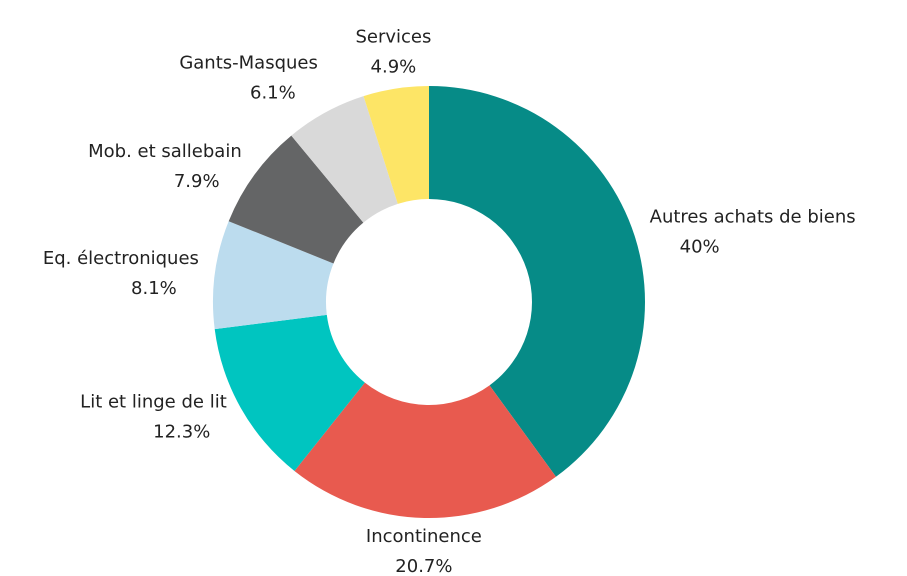 This screenshot has height=576, width=907. Describe the element at coordinates (393, 37) in the screenshot. I see `slice-label: Services` at that location.